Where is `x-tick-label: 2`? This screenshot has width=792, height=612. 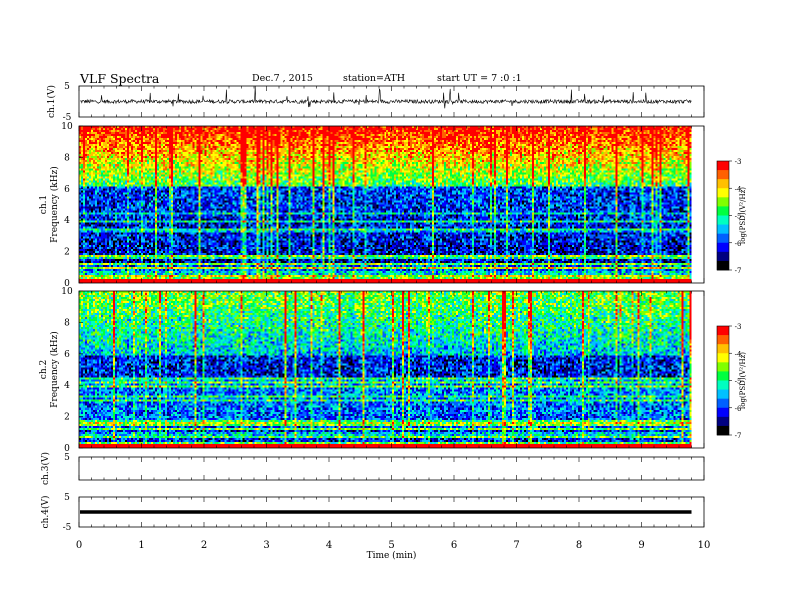 x-tick-label: 2 is located at coordinates (204, 545).